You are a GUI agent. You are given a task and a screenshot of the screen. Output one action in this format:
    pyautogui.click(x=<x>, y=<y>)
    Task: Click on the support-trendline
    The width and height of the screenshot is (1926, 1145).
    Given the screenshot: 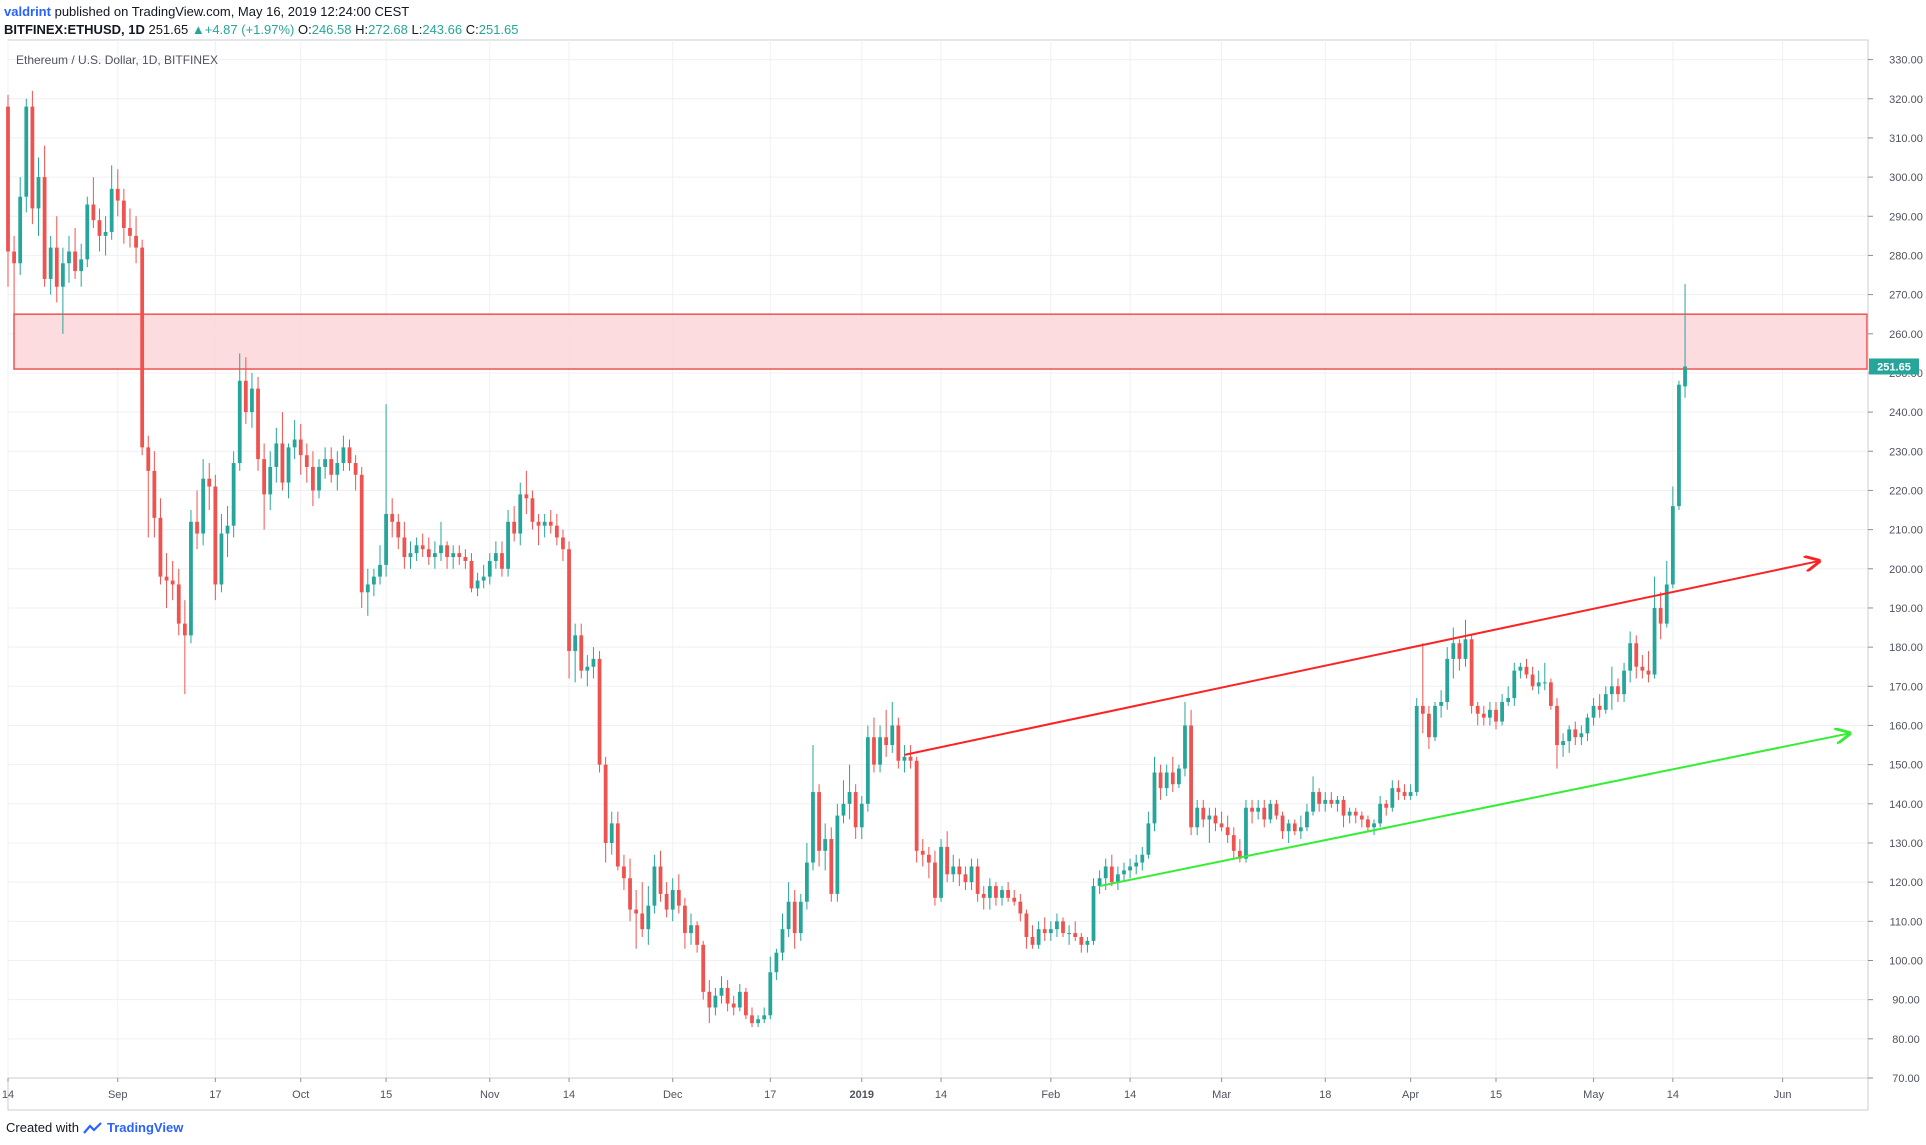 What is the action you would take?
    pyautogui.click(x=1474, y=810)
    